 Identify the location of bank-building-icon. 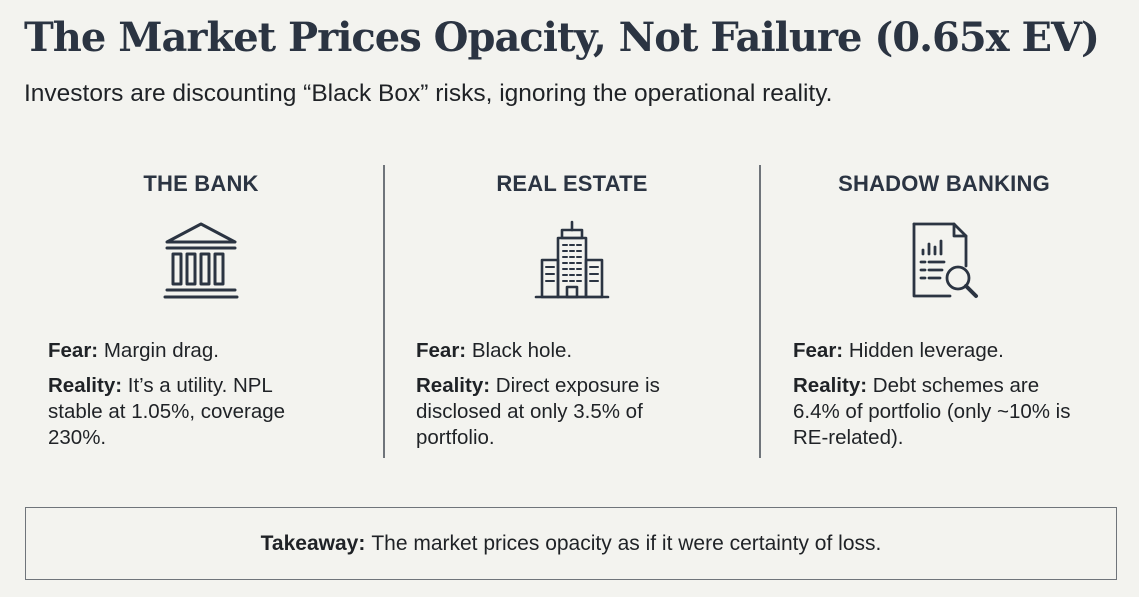
(201, 260).